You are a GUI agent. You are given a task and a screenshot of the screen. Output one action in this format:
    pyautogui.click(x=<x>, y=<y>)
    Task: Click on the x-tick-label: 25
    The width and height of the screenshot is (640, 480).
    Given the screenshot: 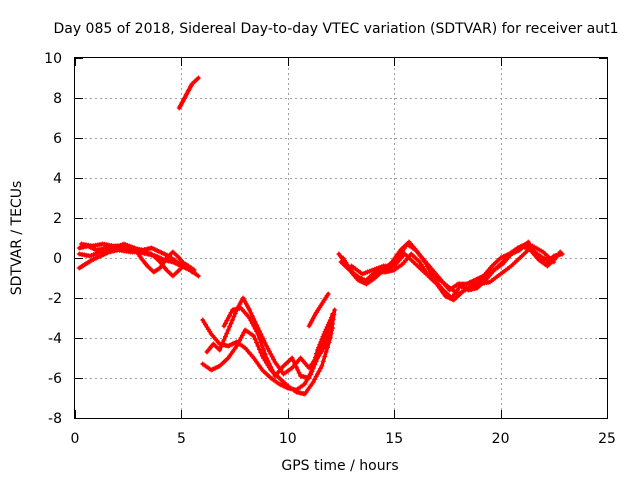 What is the action you would take?
    pyautogui.click(x=607, y=439)
    